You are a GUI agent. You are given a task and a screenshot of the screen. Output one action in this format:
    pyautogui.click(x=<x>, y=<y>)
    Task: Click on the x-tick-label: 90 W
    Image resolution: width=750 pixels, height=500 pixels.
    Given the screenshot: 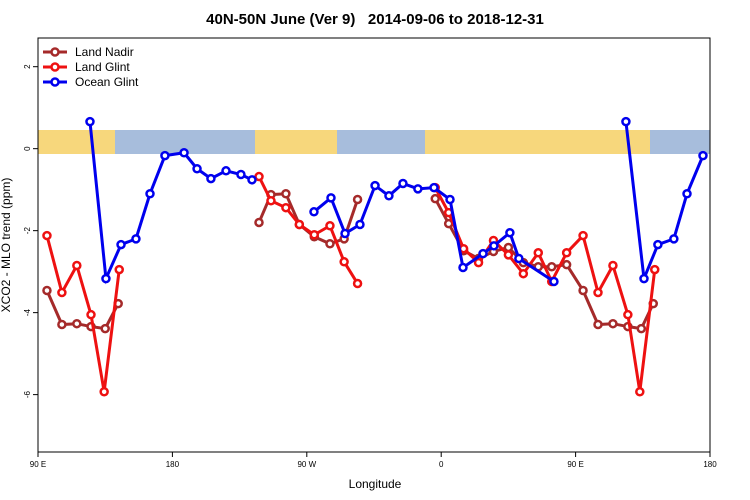 What is the action you would take?
    pyautogui.click(x=306, y=464)
    